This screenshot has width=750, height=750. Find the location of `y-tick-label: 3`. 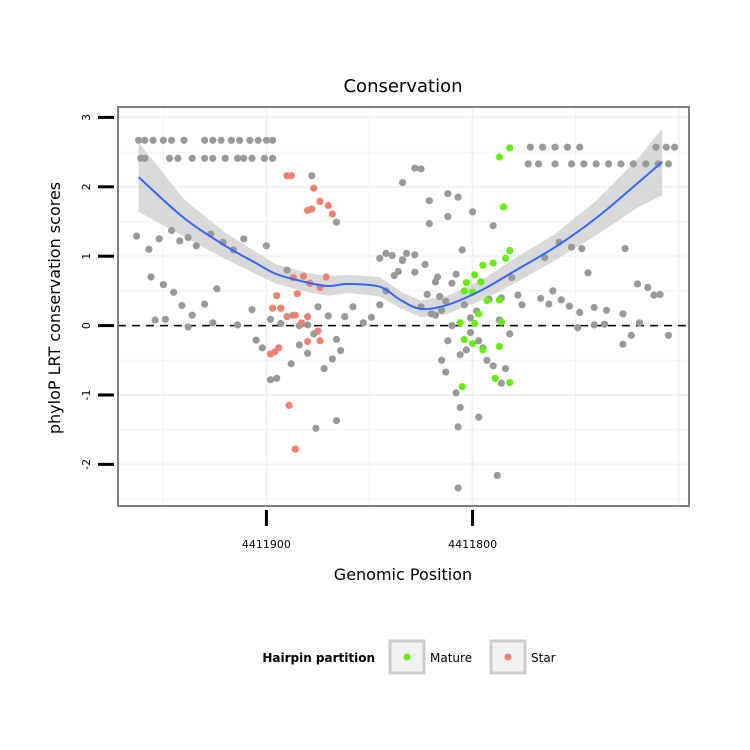

y-tick-label: 3 is located at coordinates (86, 117).